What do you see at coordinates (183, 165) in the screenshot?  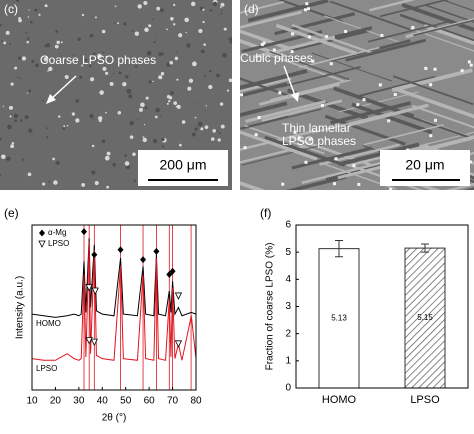 I see `scale-label: 200 μm` at bounding box center [183, 165].